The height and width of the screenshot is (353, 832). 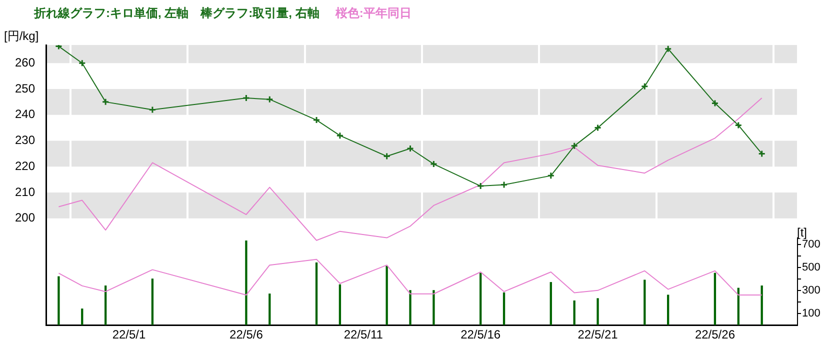 I want to click on y-tick-label: 250, so click(x=25, y=88).